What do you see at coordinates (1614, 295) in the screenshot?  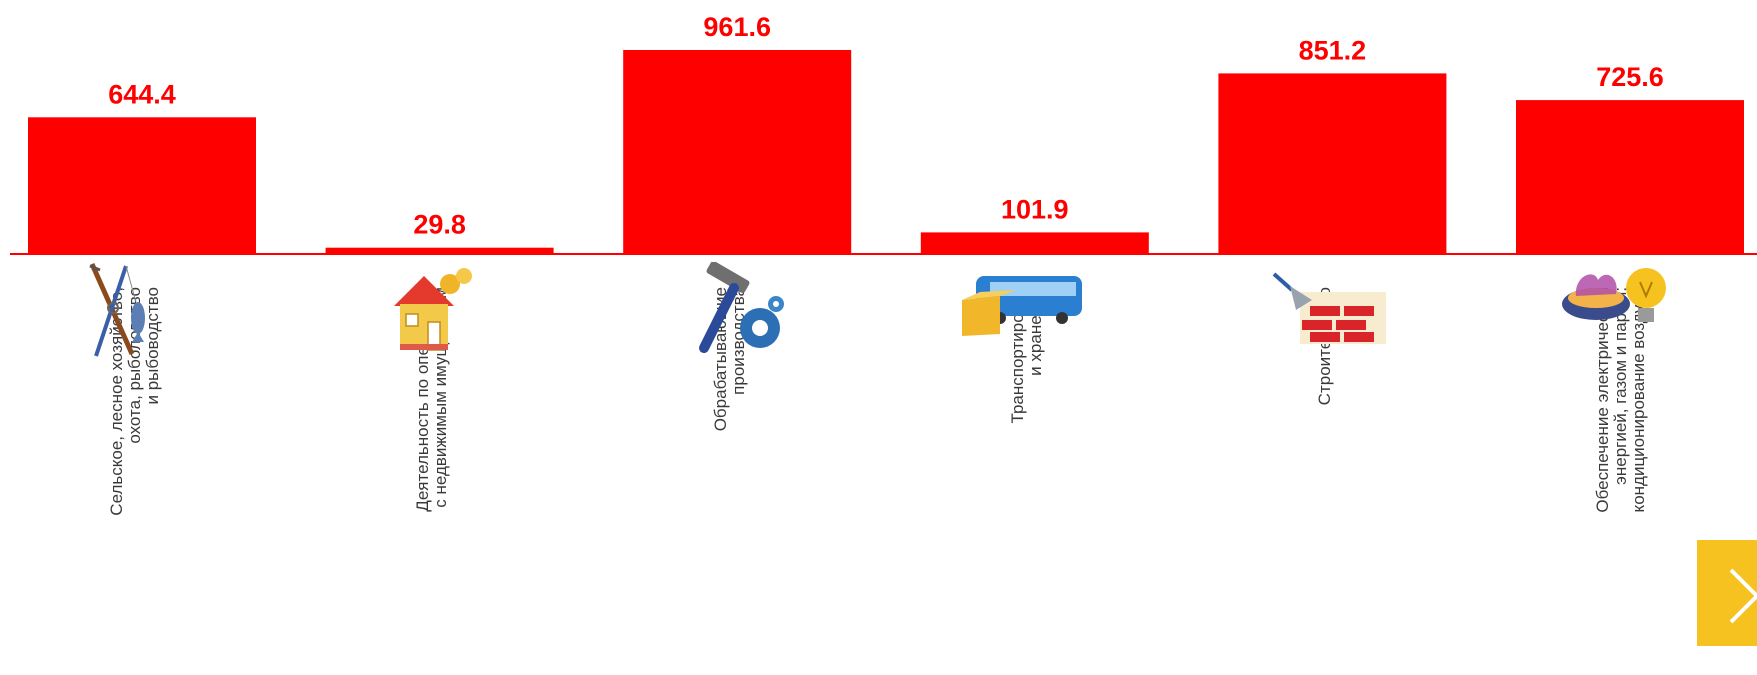 I see `gas-burner-and-light-bulb-icon` at bounding box center [1614, 295].